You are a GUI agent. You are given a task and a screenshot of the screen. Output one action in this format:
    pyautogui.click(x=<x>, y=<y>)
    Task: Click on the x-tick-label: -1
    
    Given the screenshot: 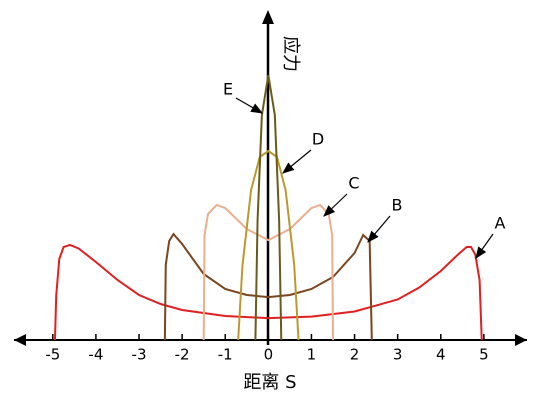 What is the action you would take?
    pyautogui.click(x=225, y=355)
    